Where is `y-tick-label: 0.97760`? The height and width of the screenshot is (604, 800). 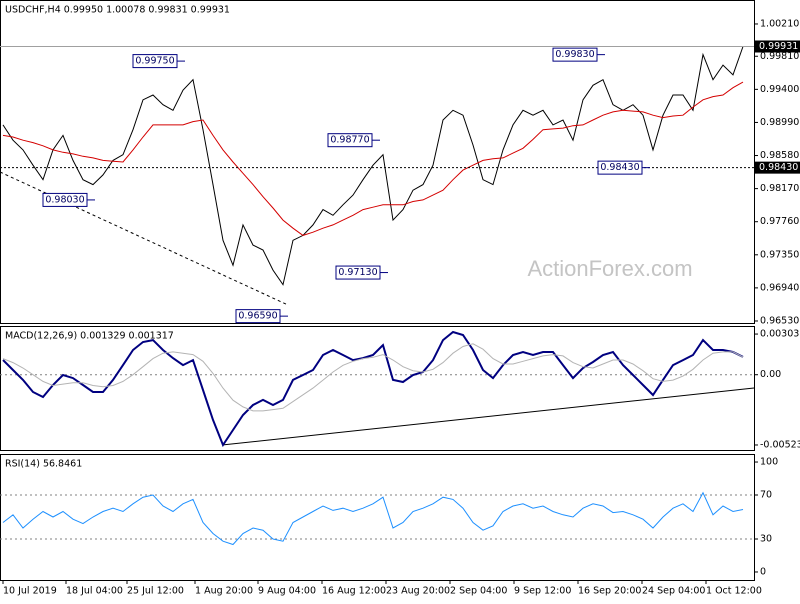 y-tick-label: 0.97760 is located at coordinates (779, 221).